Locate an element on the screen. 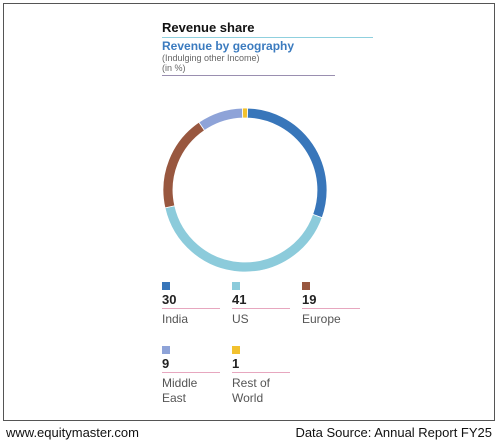 The width and height of the screenshot is (500, 446). chart-note-income: (Indulging other Income) is located at coordinates (211, 58).